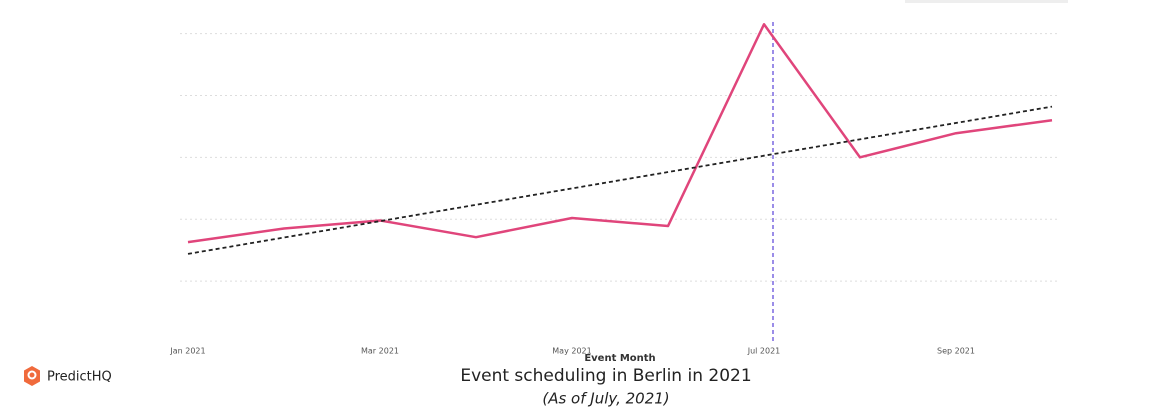 This screenshot has height=407, width=1176. What do you see at coordinates (986, 1) in the screenshot?
I see `toolbar-strip` at bounding box center [986, 1].